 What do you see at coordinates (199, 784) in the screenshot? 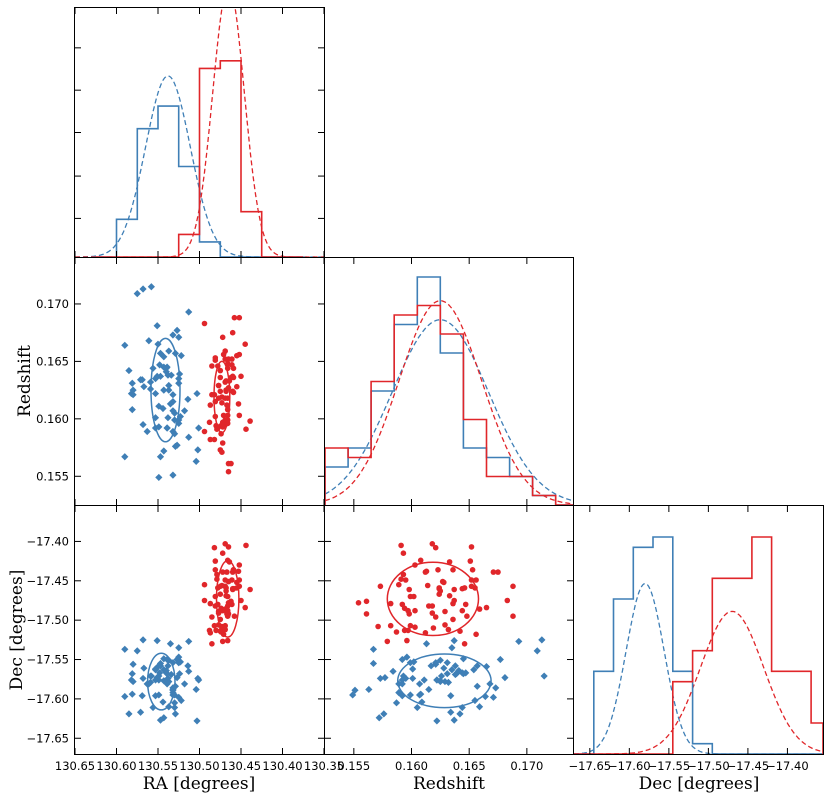
I see `ra-axis-label: RA [degrees]` at bounding box center [199, 784].